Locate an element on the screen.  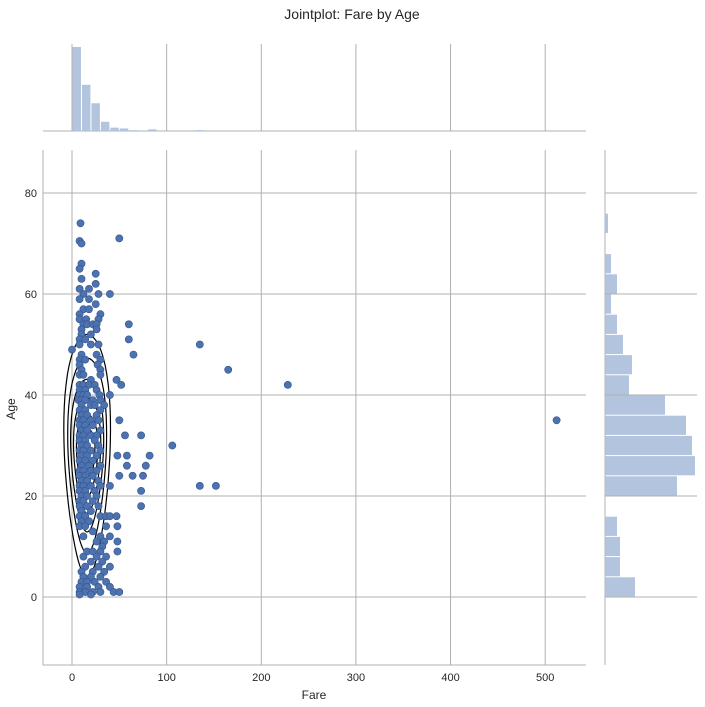
y-tick-label: 0 is located at coordinates (34, 598).